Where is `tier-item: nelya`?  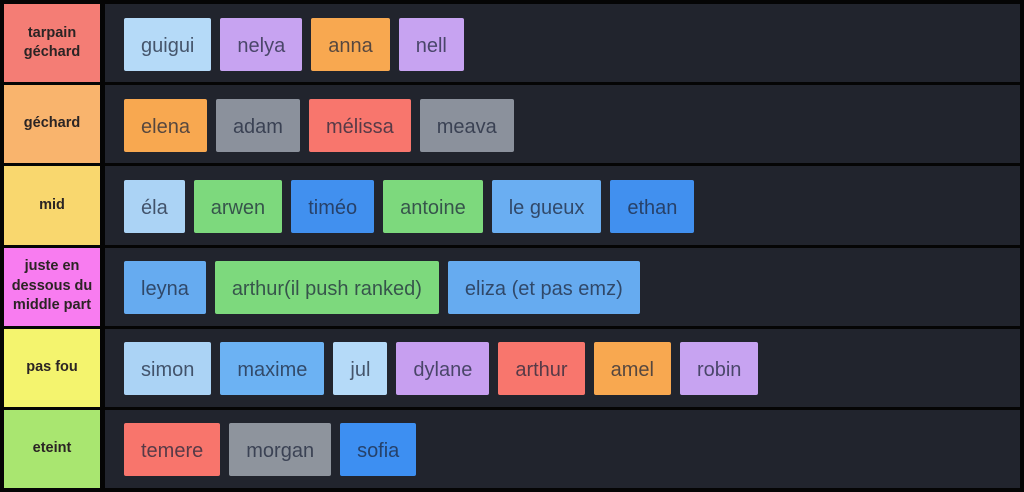 tier-item: nelya is located at coordinates (261, 44).